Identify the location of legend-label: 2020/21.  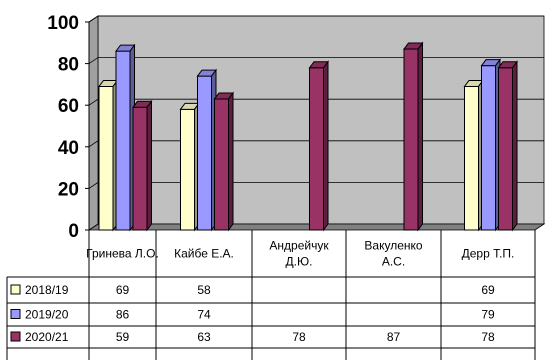
(47, 337).